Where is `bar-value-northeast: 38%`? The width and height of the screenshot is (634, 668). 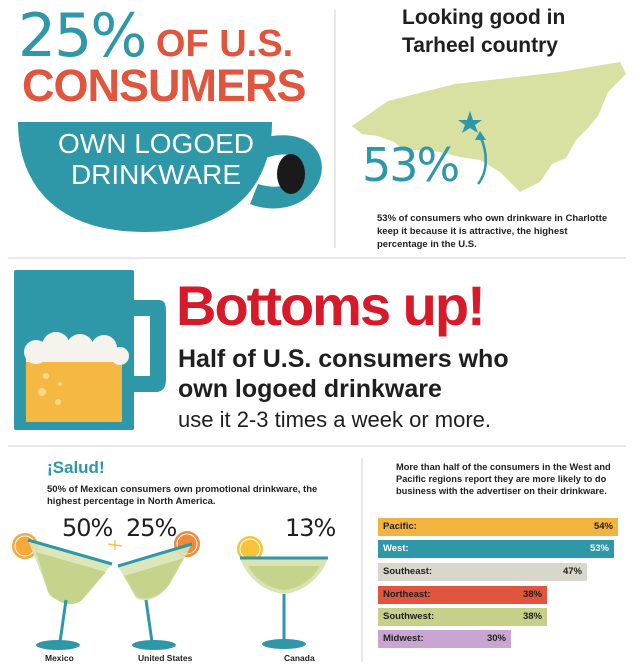 bar-value-northeast: 38% is located at coordinates (532, 594).